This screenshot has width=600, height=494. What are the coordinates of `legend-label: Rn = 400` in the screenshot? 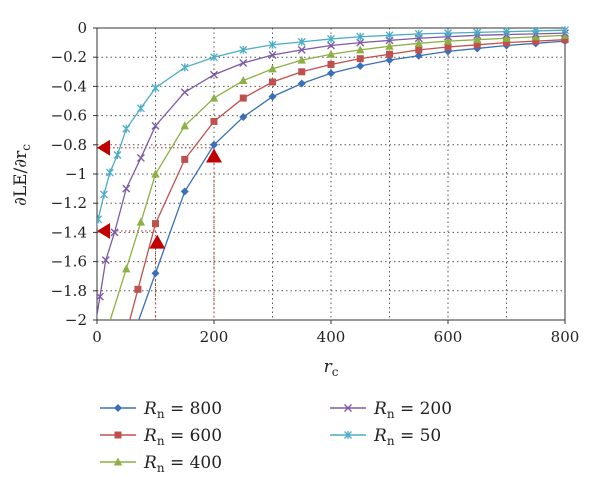 It's located at (182, 464).